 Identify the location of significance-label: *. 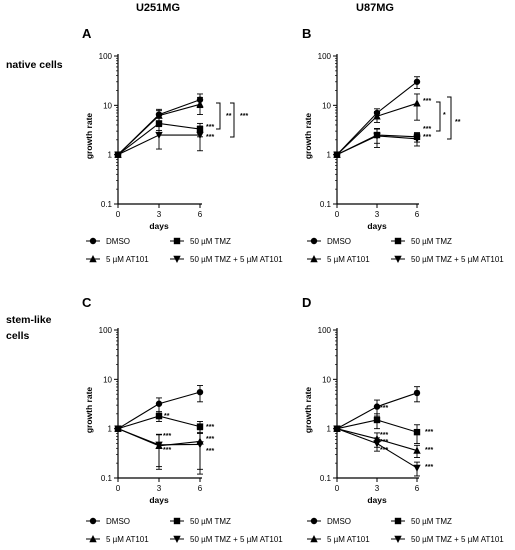
(444, 115).